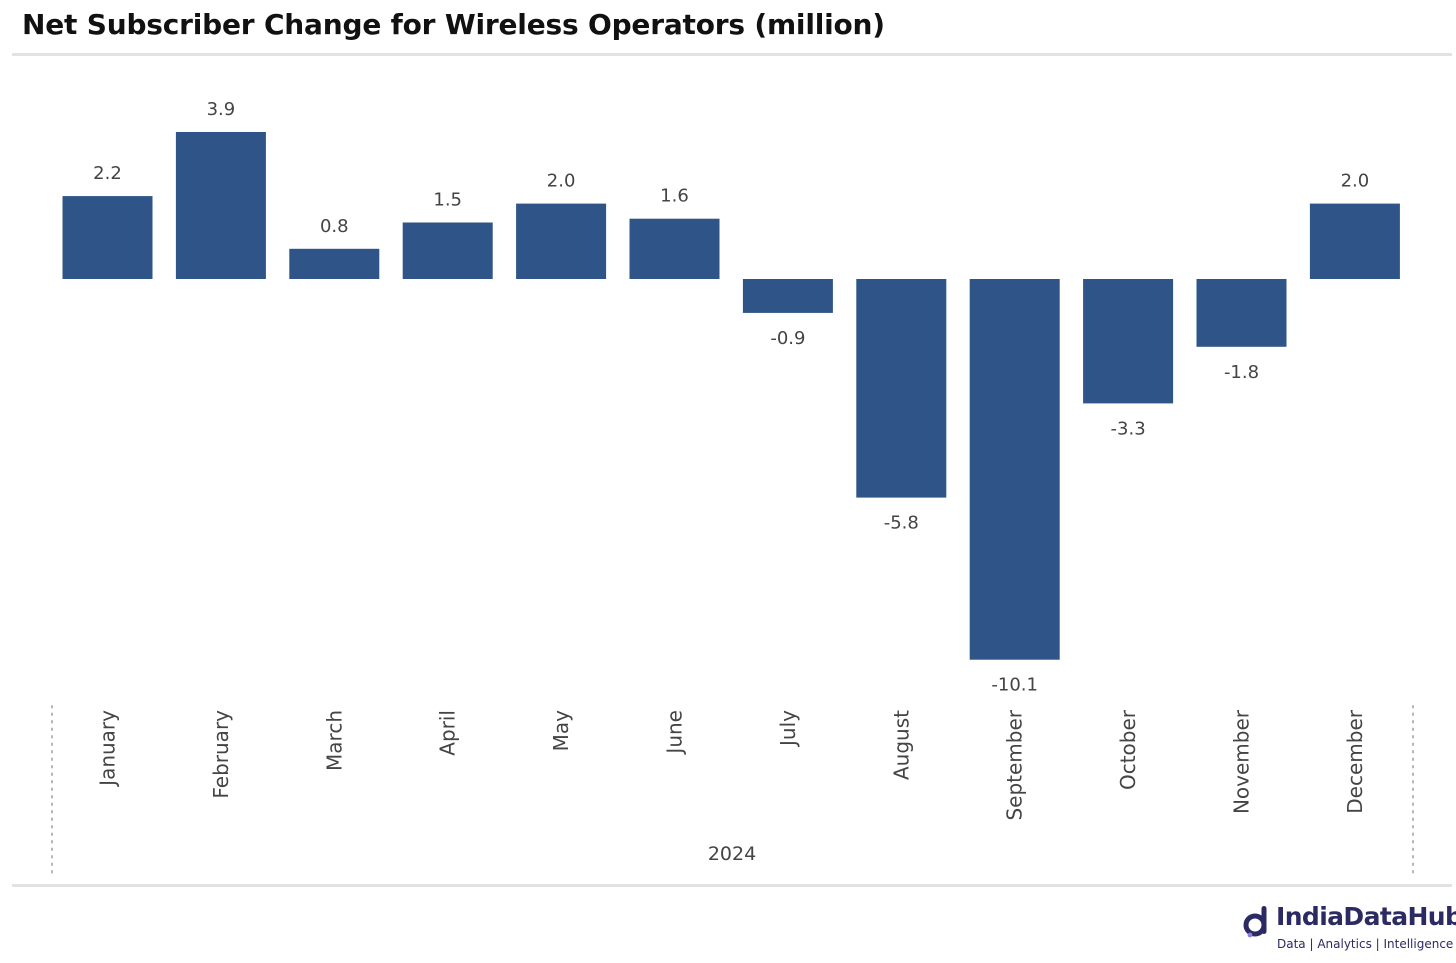 This screenshot has width=1456, height=963. I want to click on bar-august, so click(901, 388).